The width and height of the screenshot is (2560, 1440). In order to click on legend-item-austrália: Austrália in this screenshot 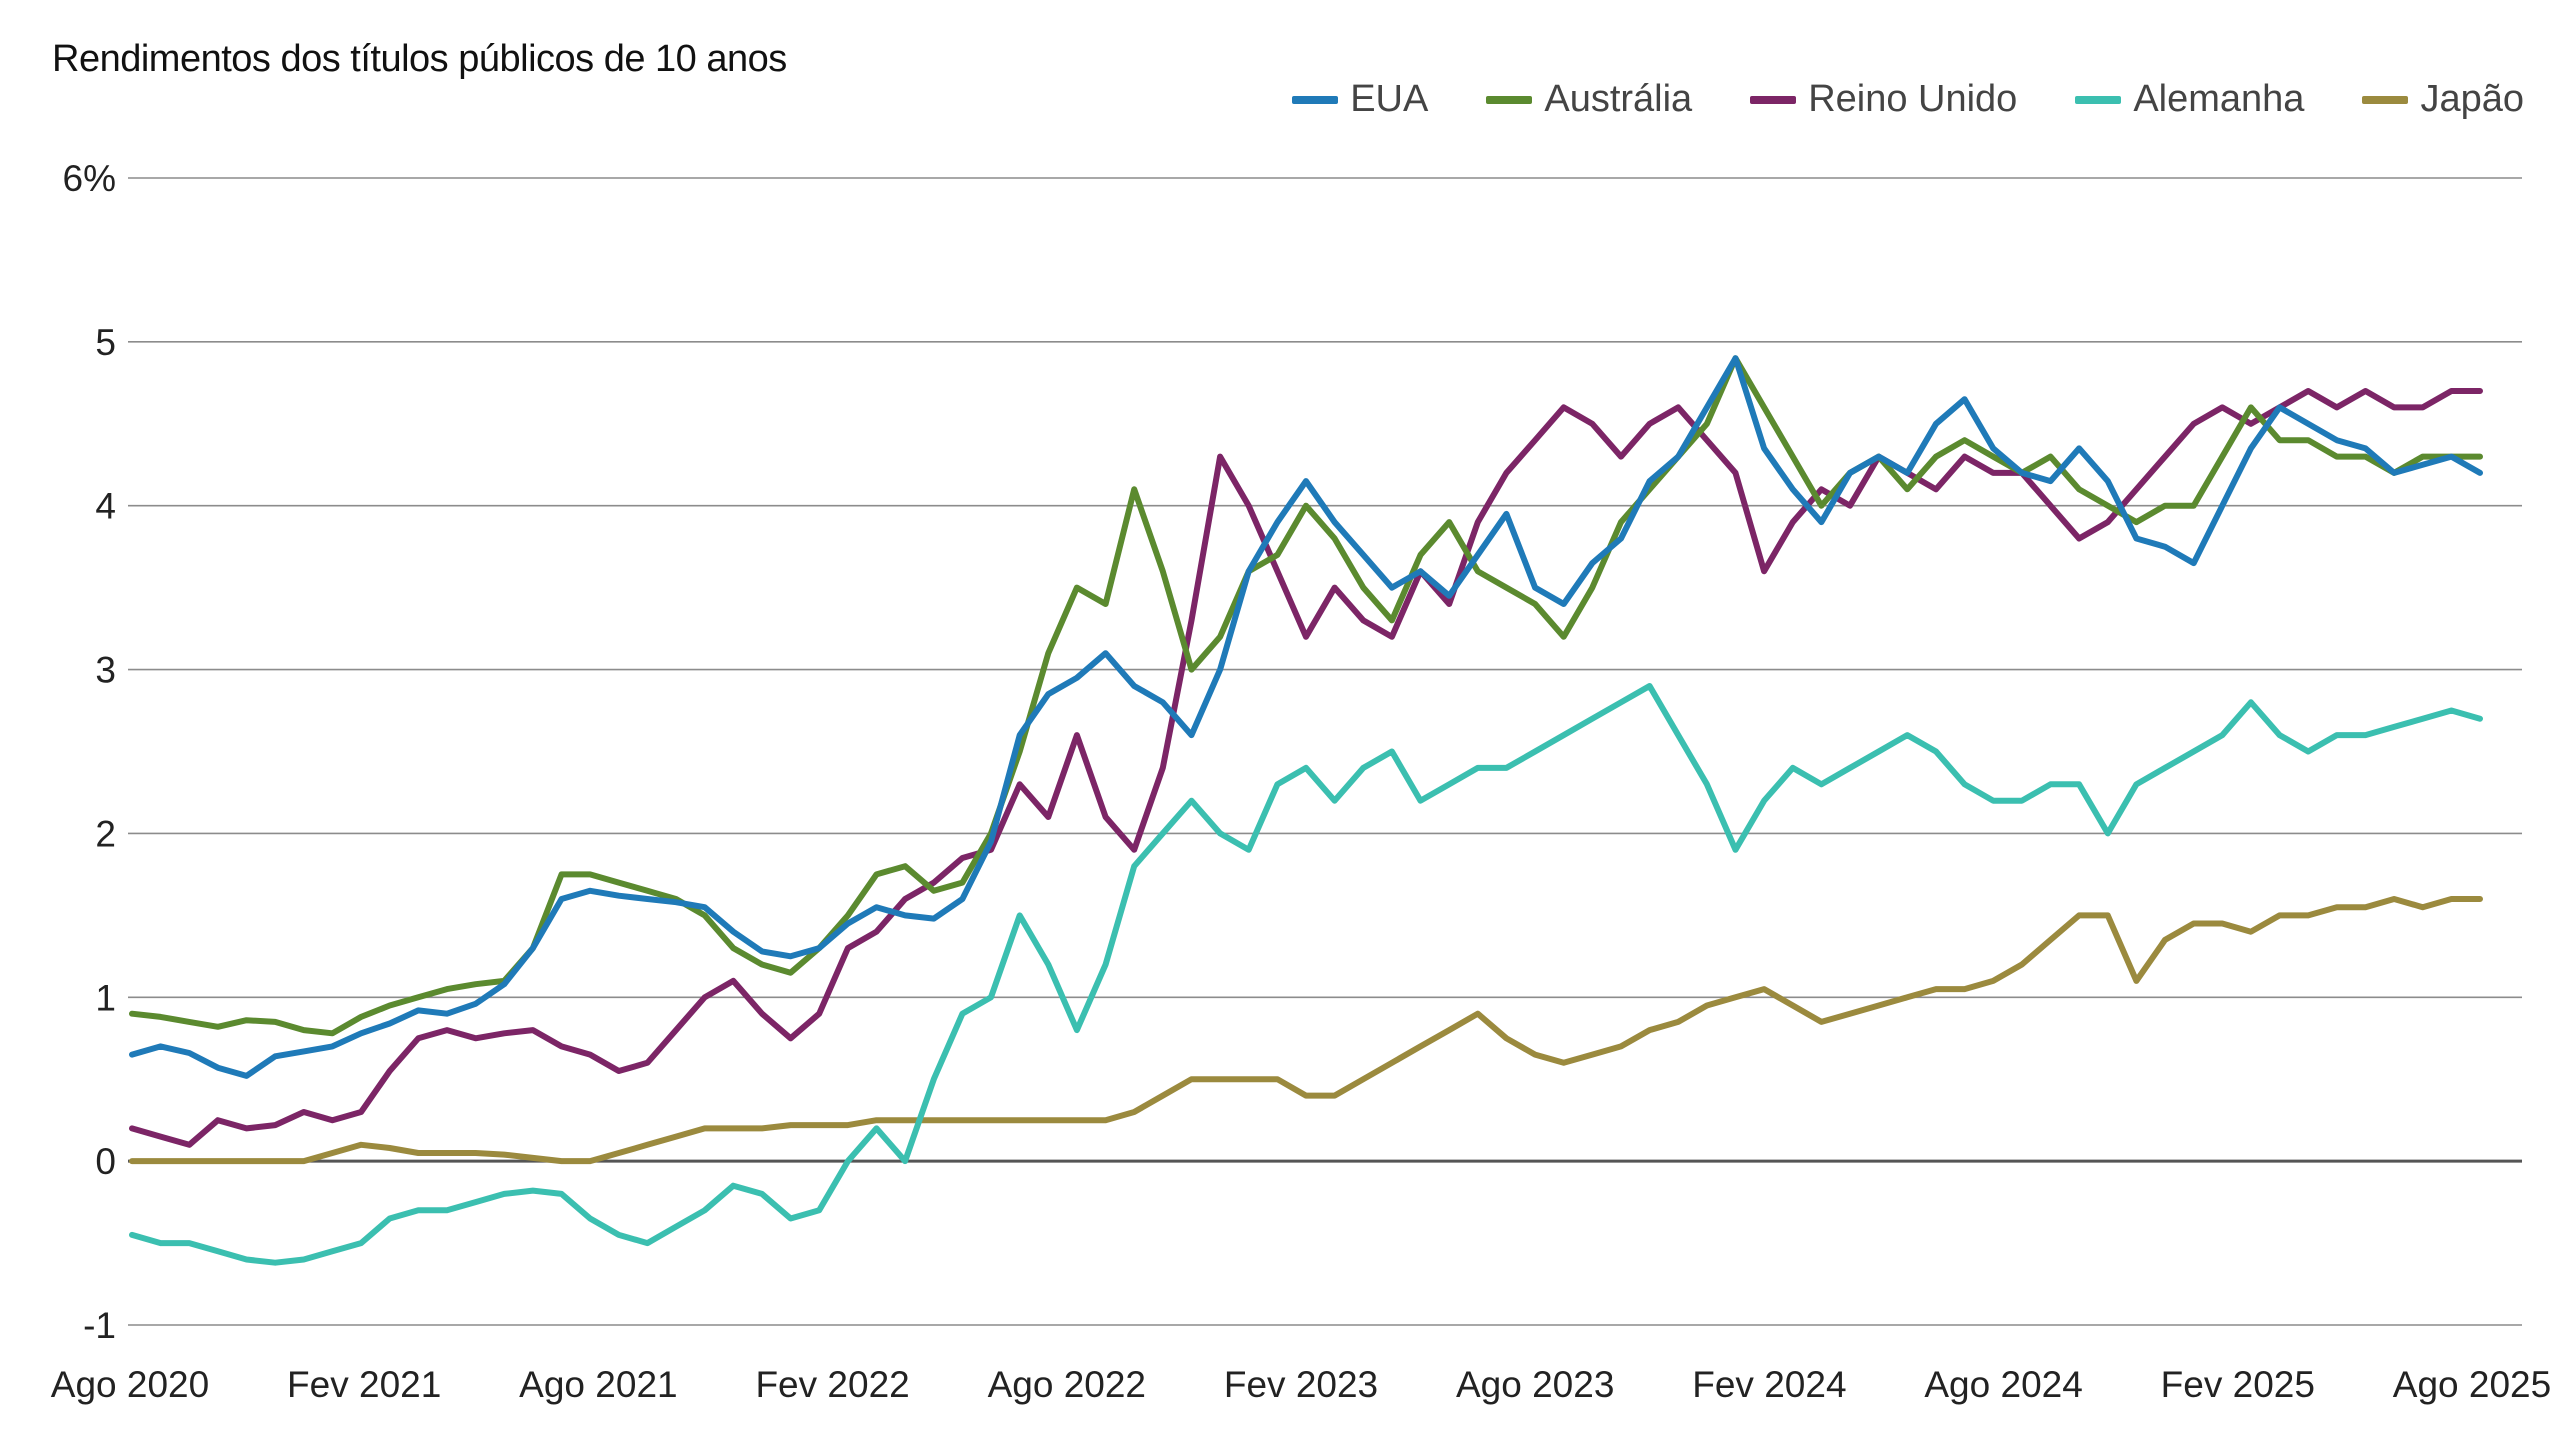, I will do `click(1589, 99)`.